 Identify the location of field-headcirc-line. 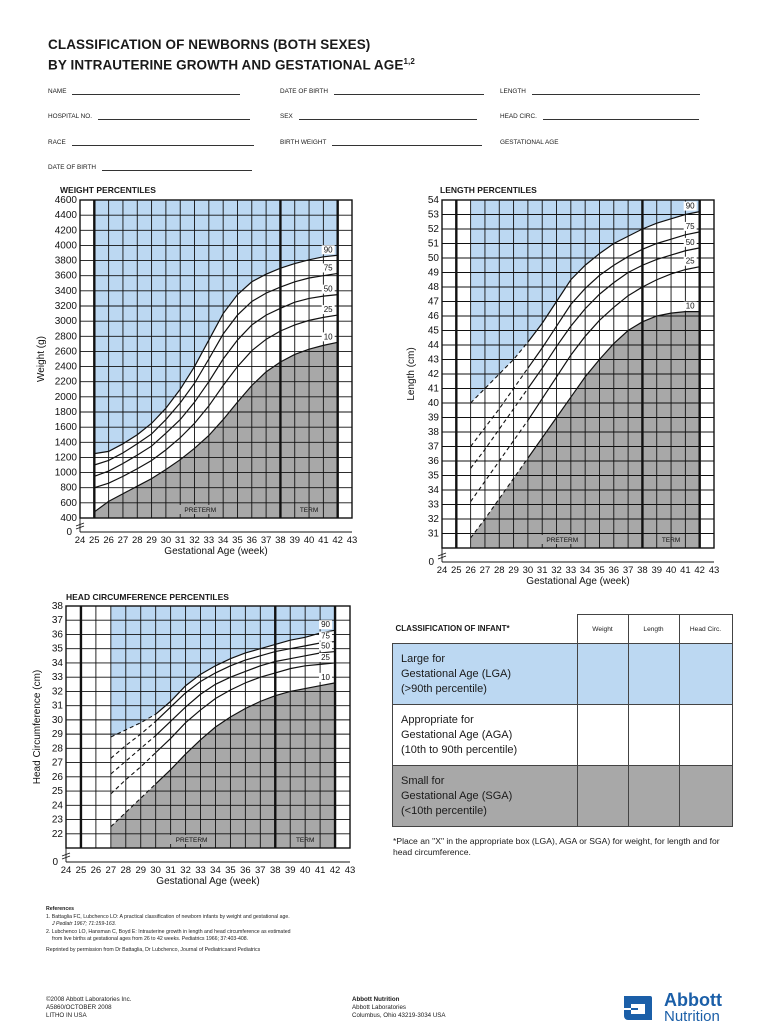
(620, 116).